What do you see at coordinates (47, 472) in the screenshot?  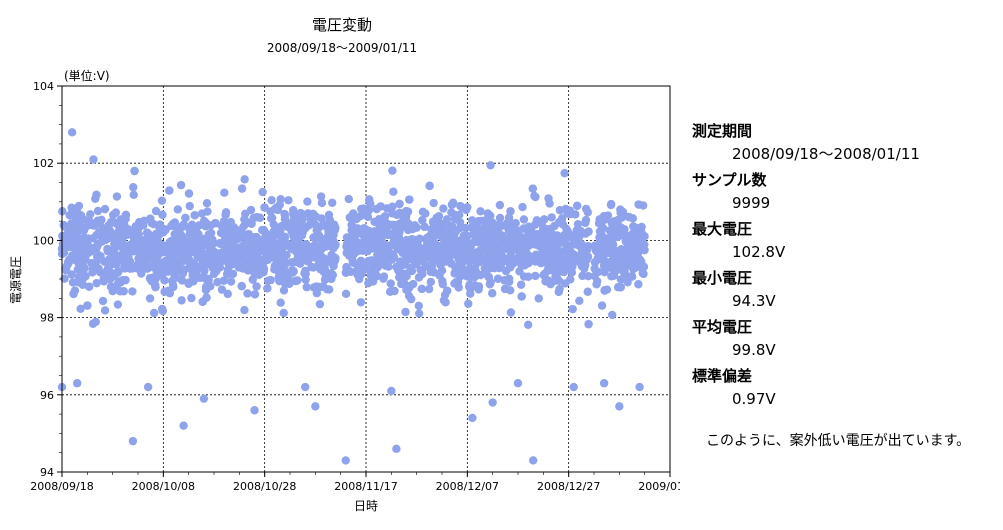 I see `y-tick-label: 94` at bounding box center [47, 472].